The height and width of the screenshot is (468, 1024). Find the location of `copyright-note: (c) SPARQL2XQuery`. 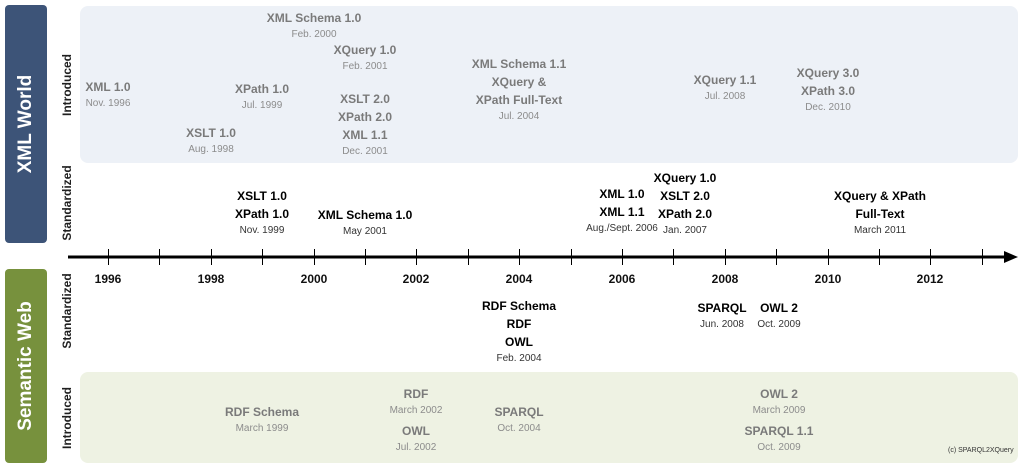

copyright-note: (c) SPARQL2XQuery is located at coordinates (981, 450).